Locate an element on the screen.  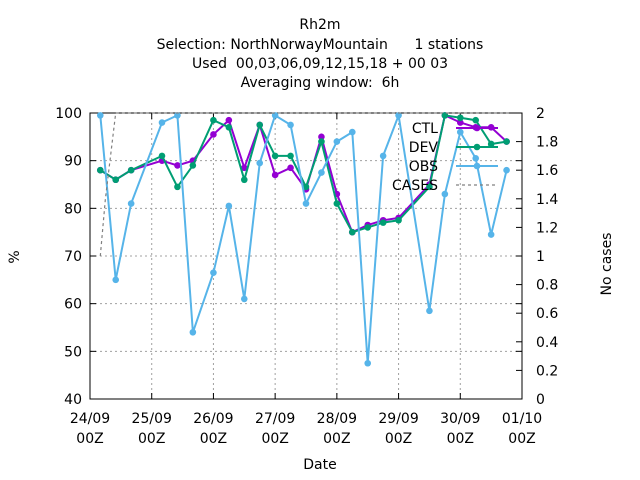
y2-tick-label: 0 is located at coordinates (540, 400).